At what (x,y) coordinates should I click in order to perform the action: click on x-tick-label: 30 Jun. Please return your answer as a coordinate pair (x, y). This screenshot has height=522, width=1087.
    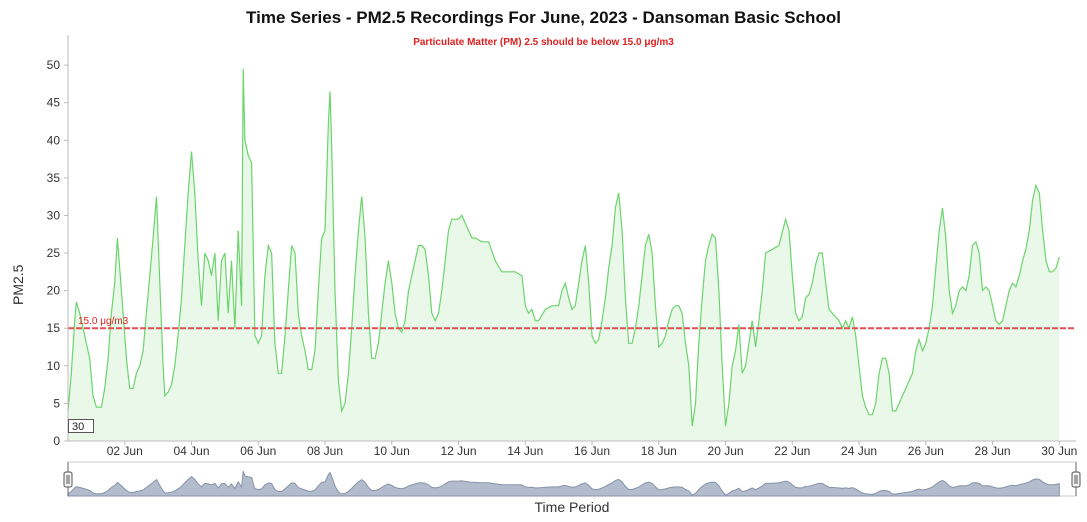
    Looking at the image, I should click on (1059, 451).